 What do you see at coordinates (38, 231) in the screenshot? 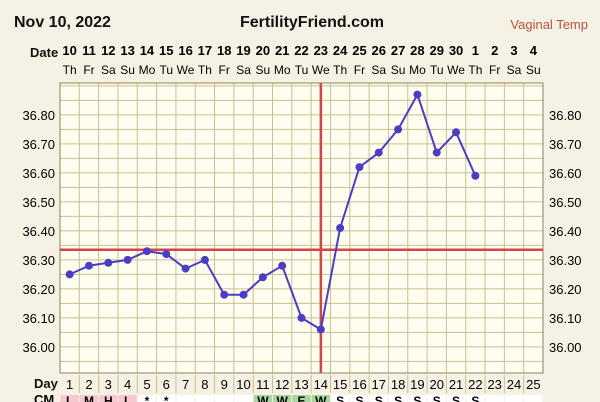
I see `y-tick-label-left: 36.40` at bounding box center [38, 231].